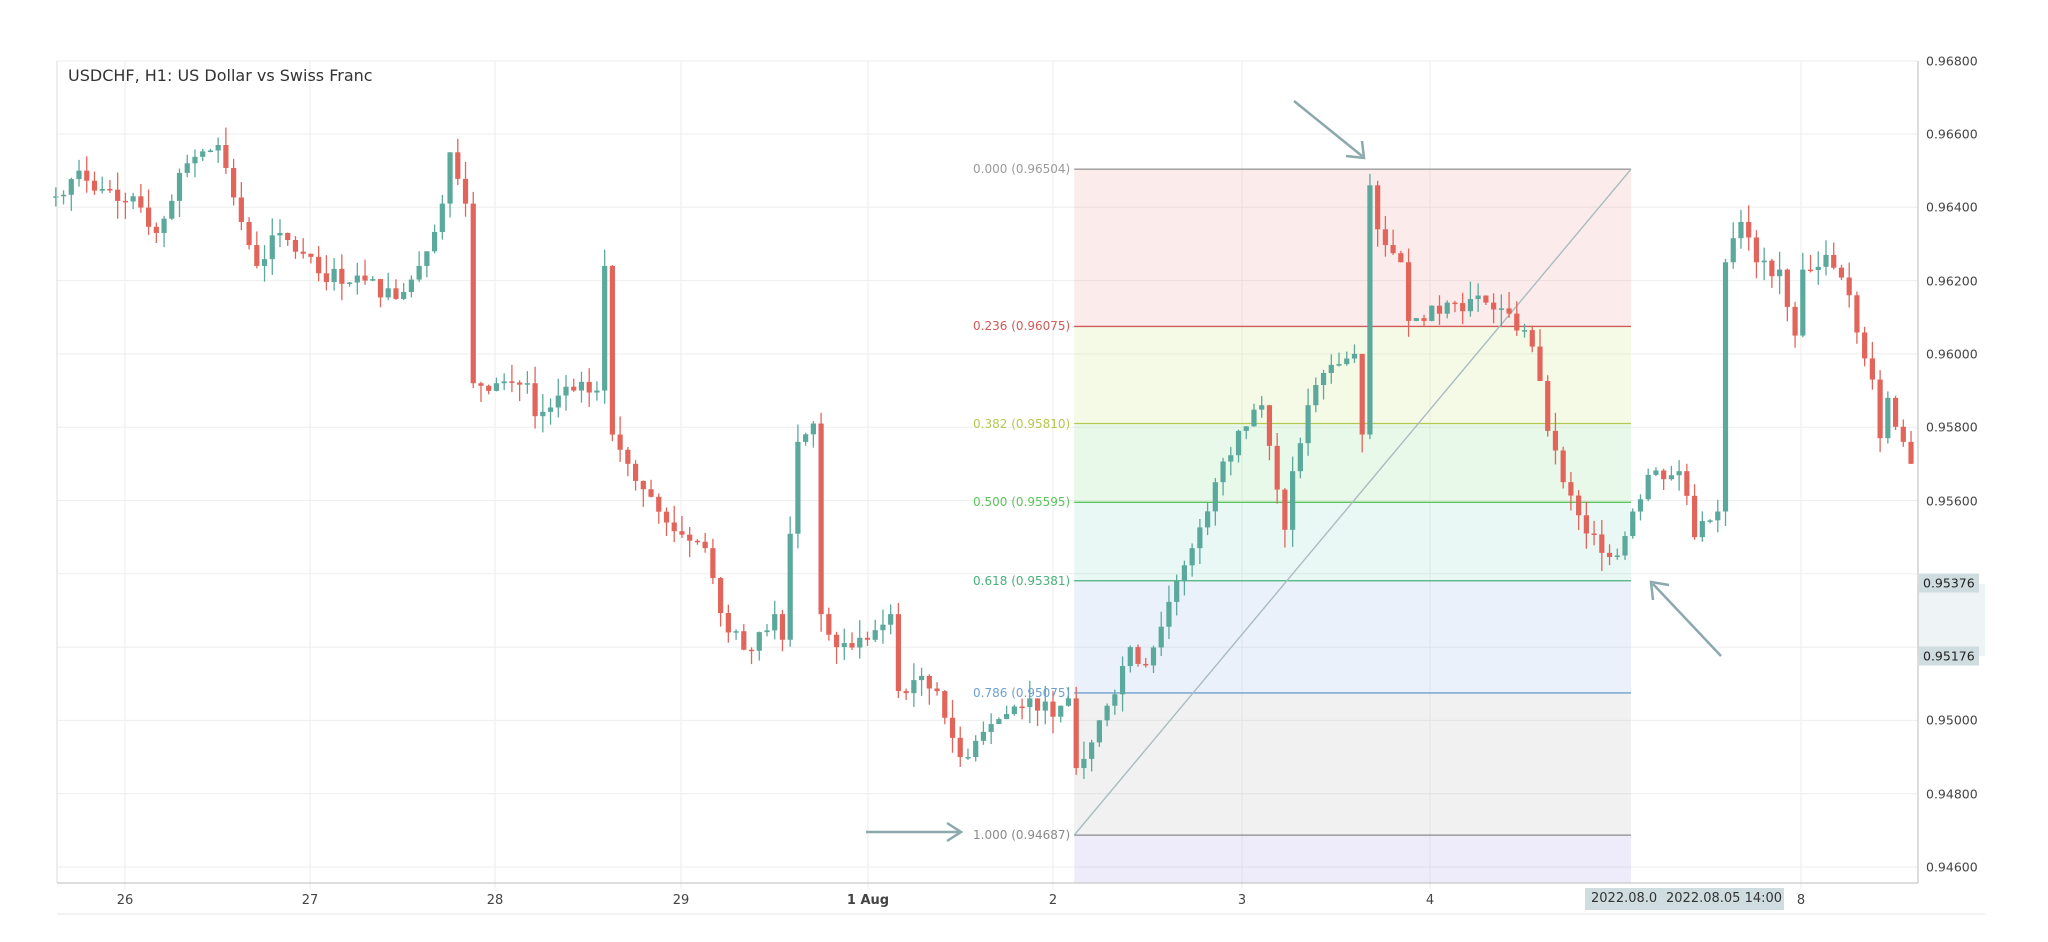 This screenshot has height=942, width=2048. Describe the element at coordinates (1022, 692) in the screenshot. I see `fib-level-label: 0.786 (0.95075)` at that location.